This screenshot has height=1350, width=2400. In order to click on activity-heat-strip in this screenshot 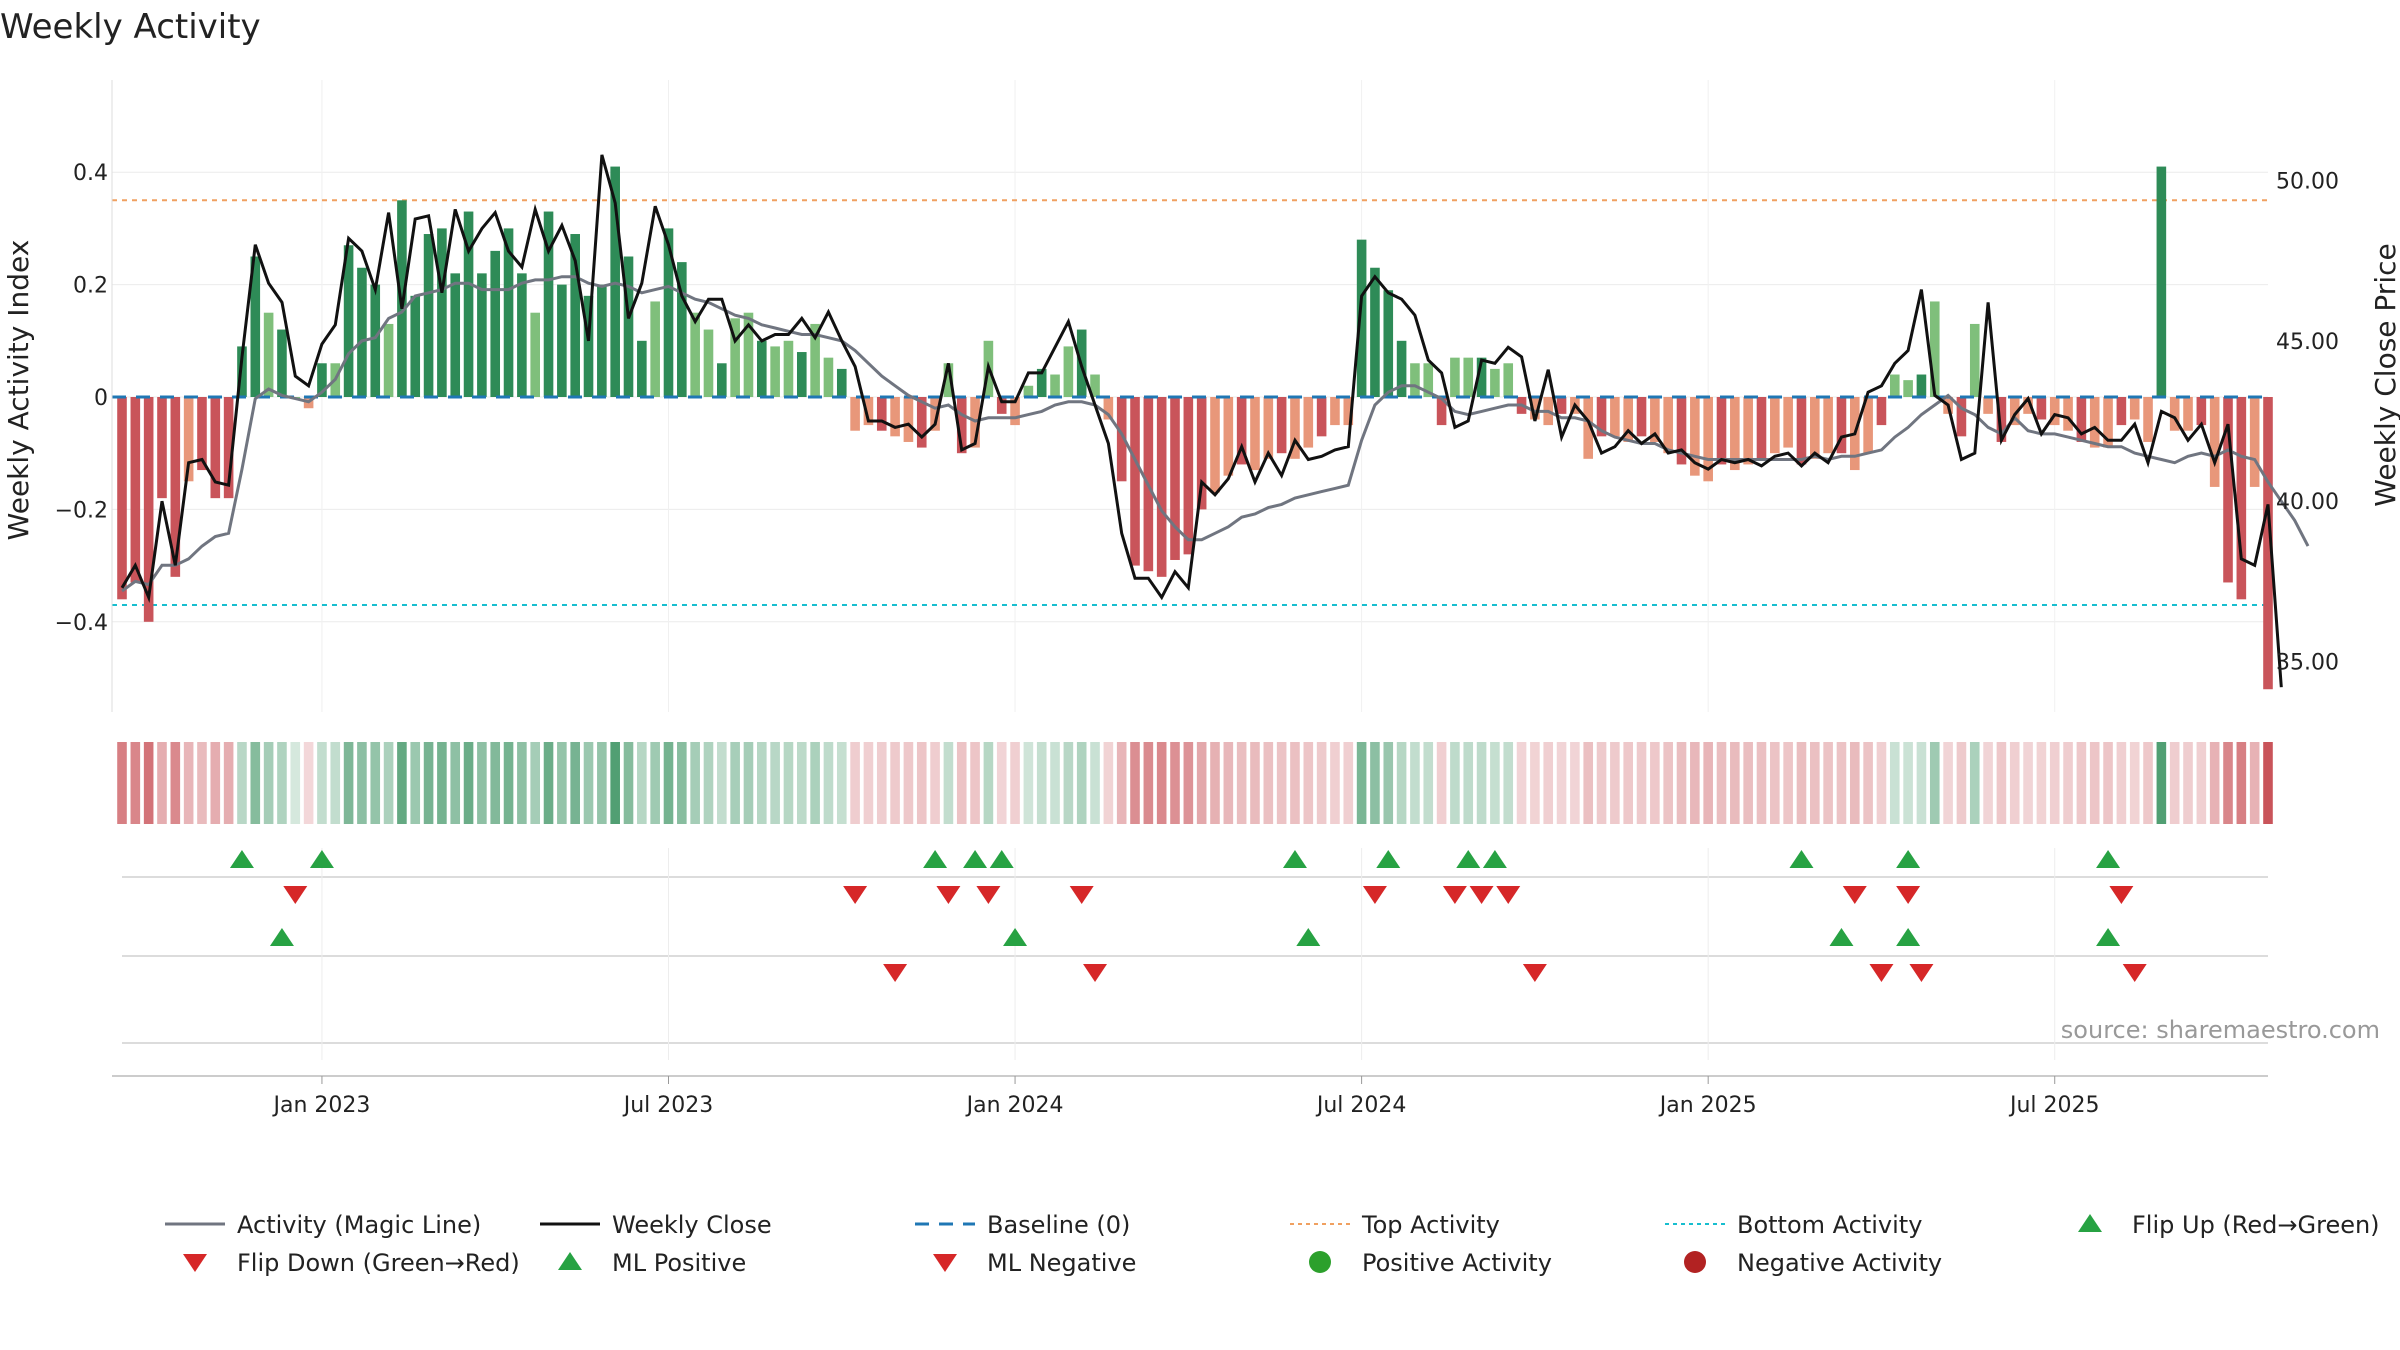, I will do `click(1195, 783)`.